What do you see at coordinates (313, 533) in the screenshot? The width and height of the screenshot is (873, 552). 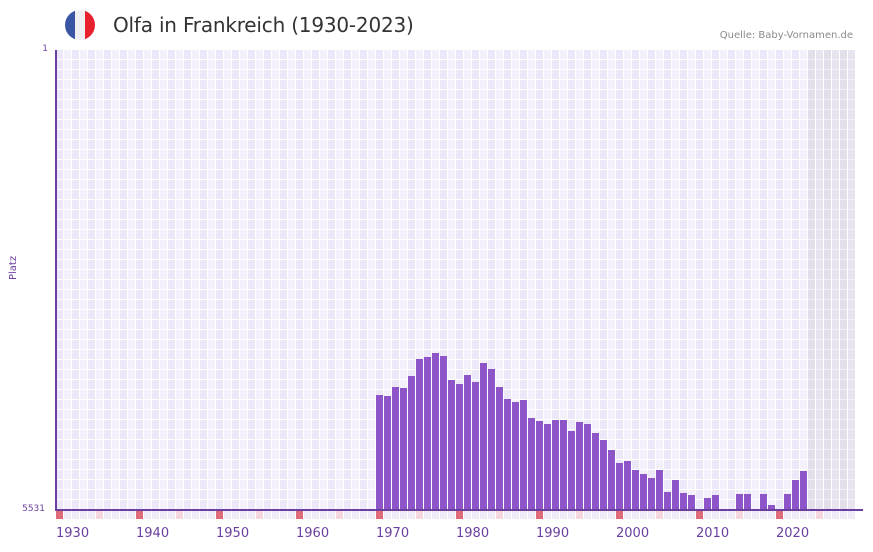 I see `x-tick-label: 1960` at bounding box center [313, 533].